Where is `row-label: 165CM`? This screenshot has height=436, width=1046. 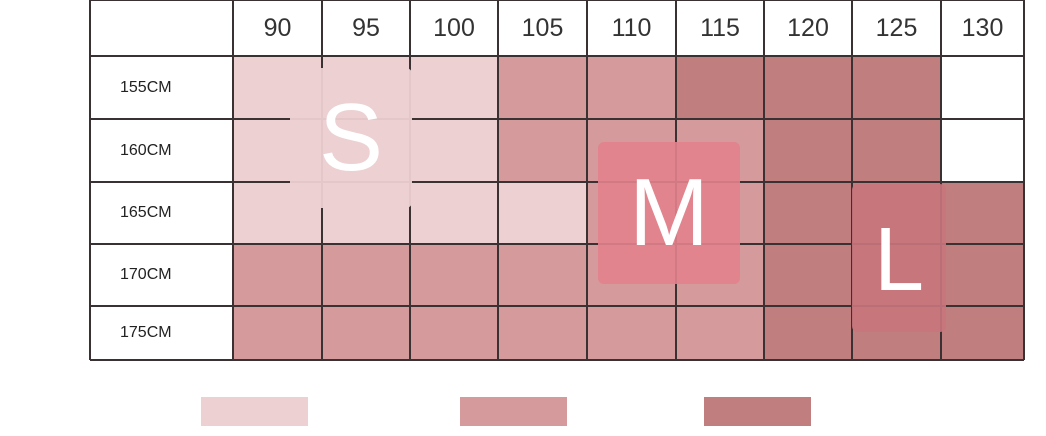
row-label: 165CM is located at coordinates (146, 212).